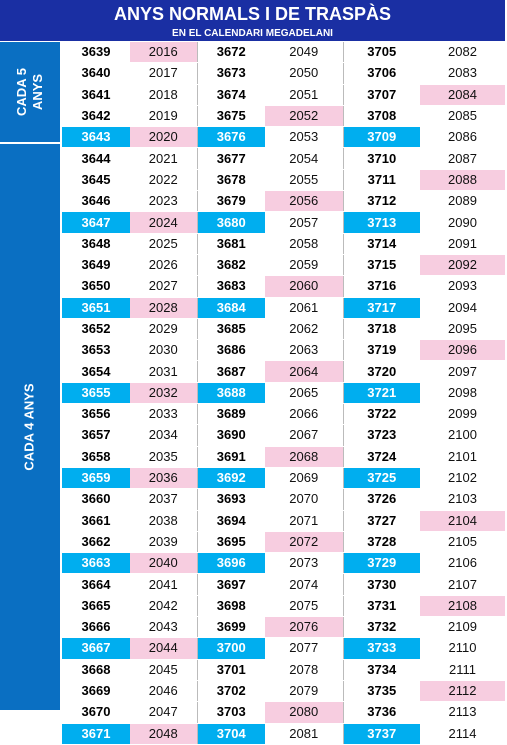 The height and width of the screenshot is (745, 507). I want to click on megadelani-year: 3715, so click(381, 265).